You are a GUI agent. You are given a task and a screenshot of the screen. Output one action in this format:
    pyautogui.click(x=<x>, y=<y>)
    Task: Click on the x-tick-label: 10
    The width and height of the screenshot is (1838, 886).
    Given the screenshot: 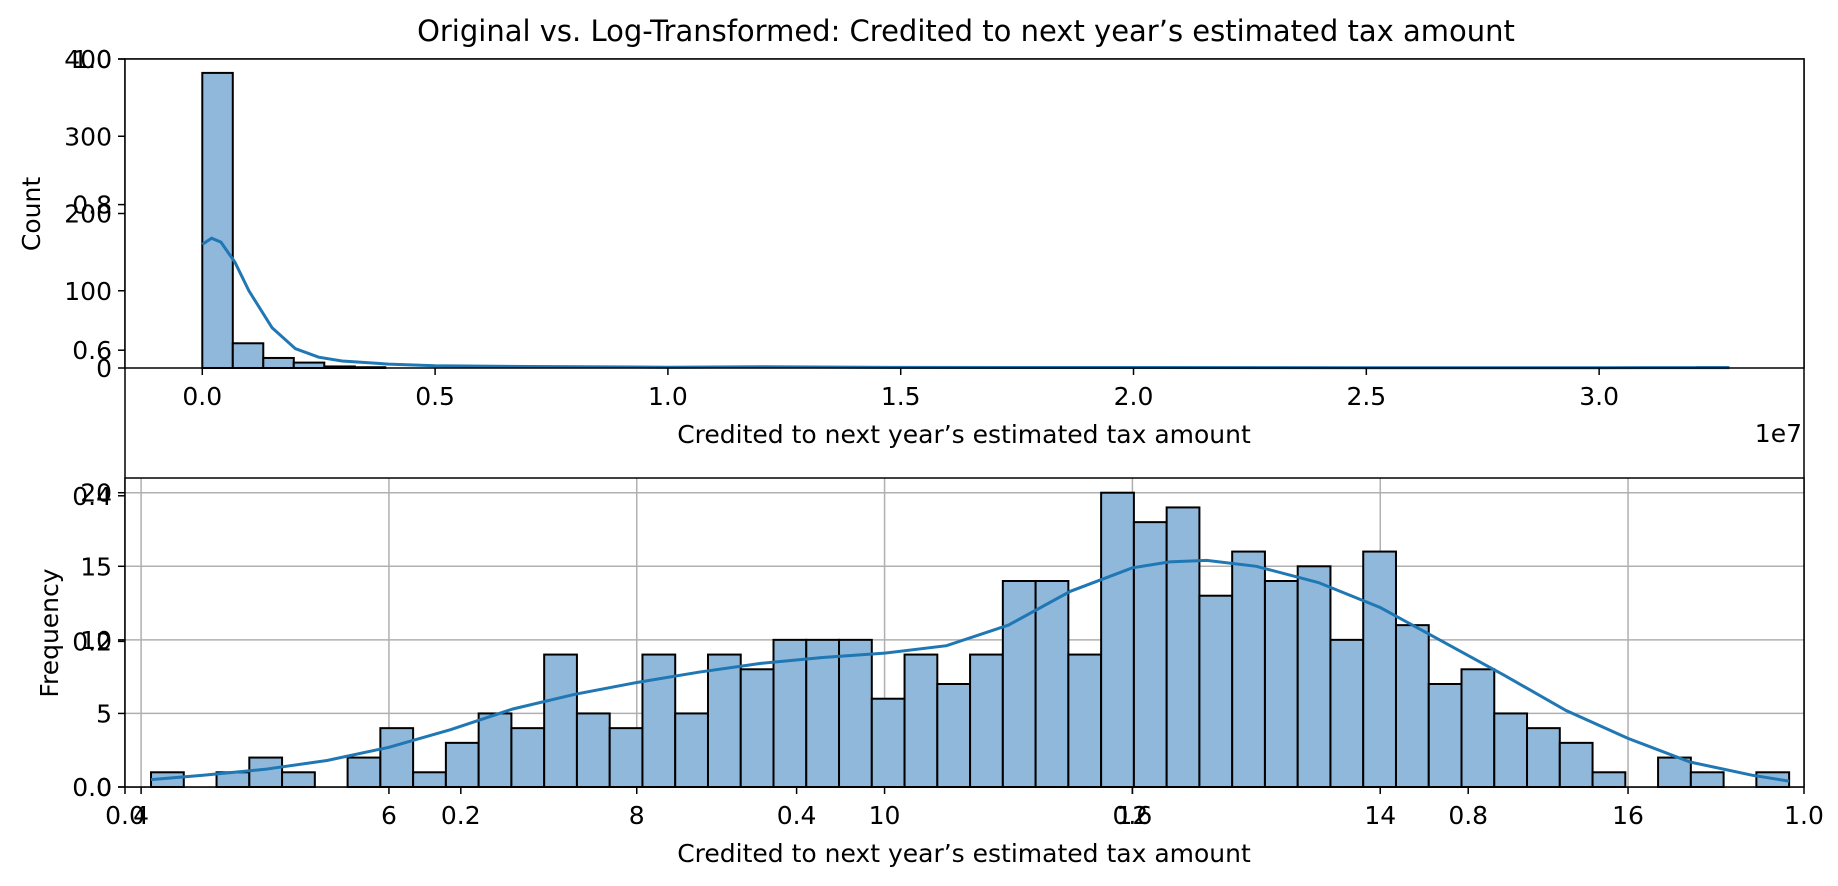 What is the action you would take?
    pyautogui.click(x=885, y=815)
    